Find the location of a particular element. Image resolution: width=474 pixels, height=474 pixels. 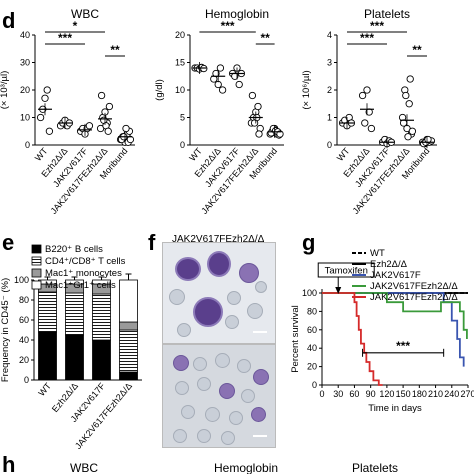

y-tick-label: 40 is located at coordinates (312, 348).